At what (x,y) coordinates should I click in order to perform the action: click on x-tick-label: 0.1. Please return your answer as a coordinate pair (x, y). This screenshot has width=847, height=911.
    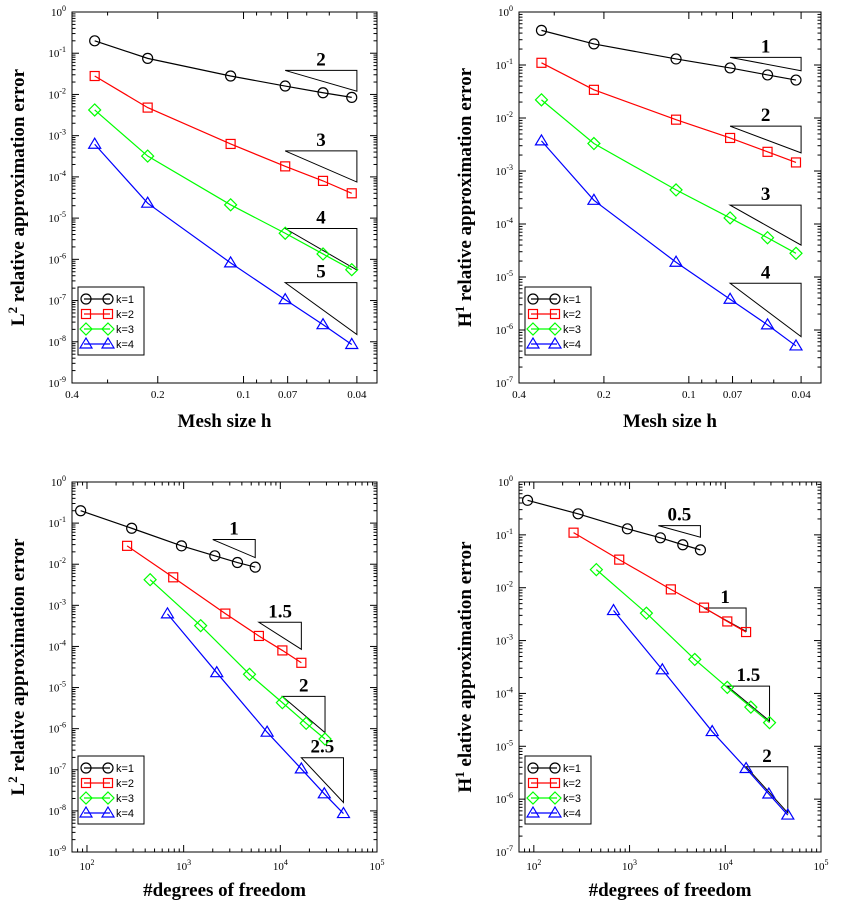
    Looking at the image, I should click on (689, 395).